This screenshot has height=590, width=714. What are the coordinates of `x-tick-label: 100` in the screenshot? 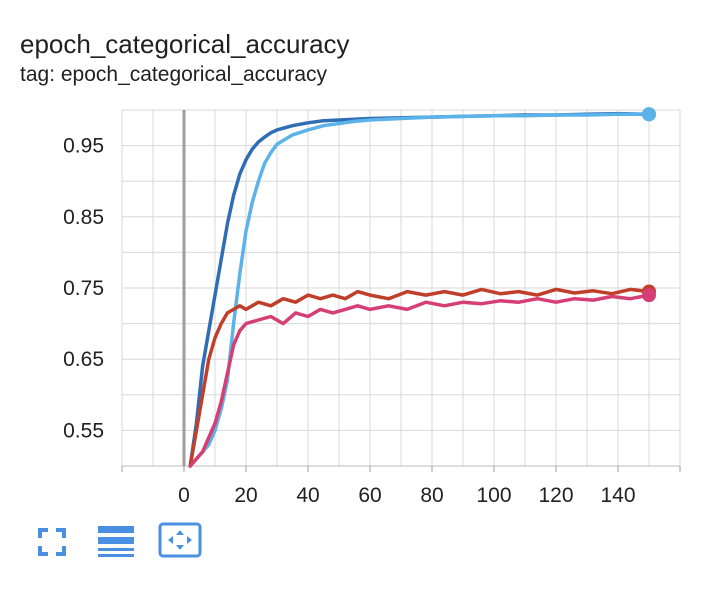 It's located at (493, 495).